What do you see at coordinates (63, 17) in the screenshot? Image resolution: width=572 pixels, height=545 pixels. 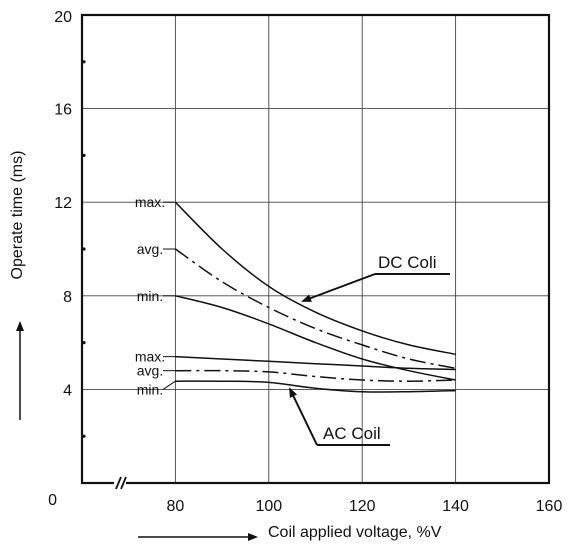 I see `y-tick-20: 20` at bounding box center [63, 17].